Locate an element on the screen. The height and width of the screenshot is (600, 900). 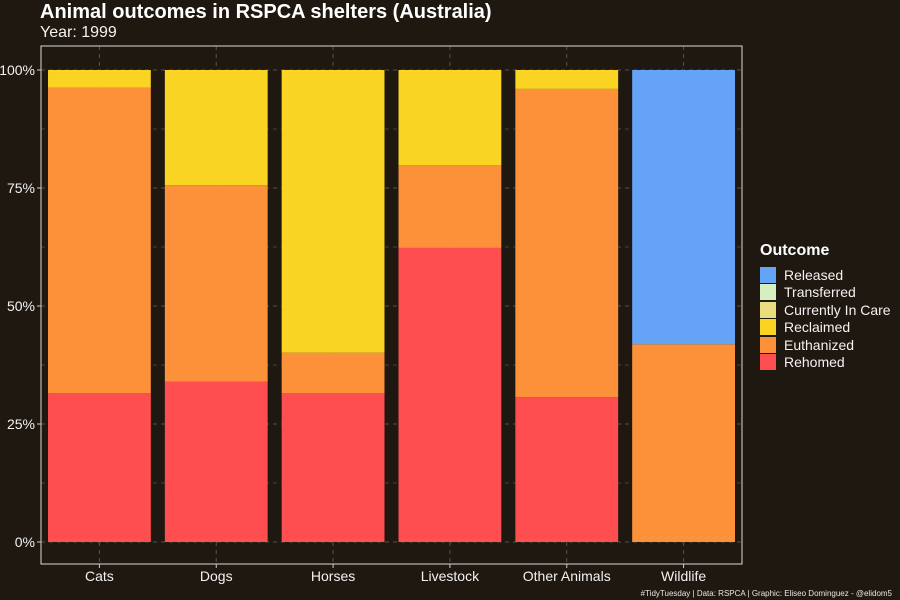
legend-item-transferred: Transferred is located at coordinates (825, 293).